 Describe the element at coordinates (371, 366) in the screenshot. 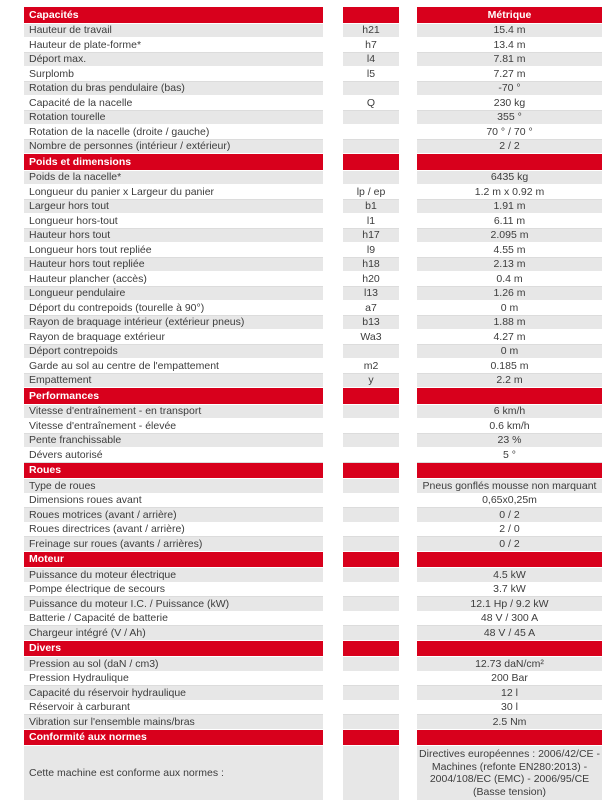

I see `spec-symbol: m2` at that location.